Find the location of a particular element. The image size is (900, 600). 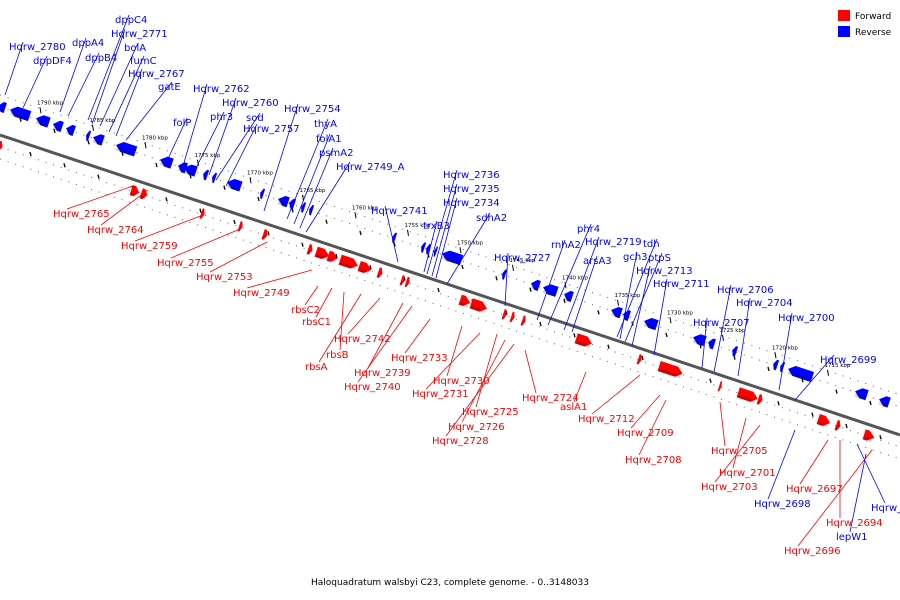

legend-swatch-reverse is located at coordinates (844, 31).